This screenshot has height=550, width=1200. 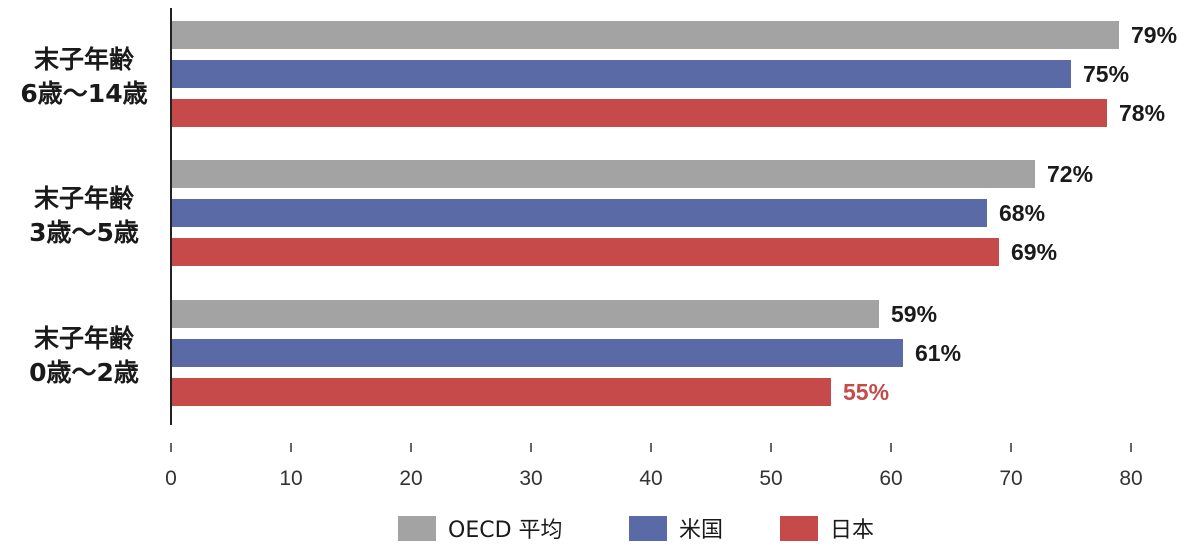 I want to click on x-tick-label-20: 20, so click(x=410, y=478).